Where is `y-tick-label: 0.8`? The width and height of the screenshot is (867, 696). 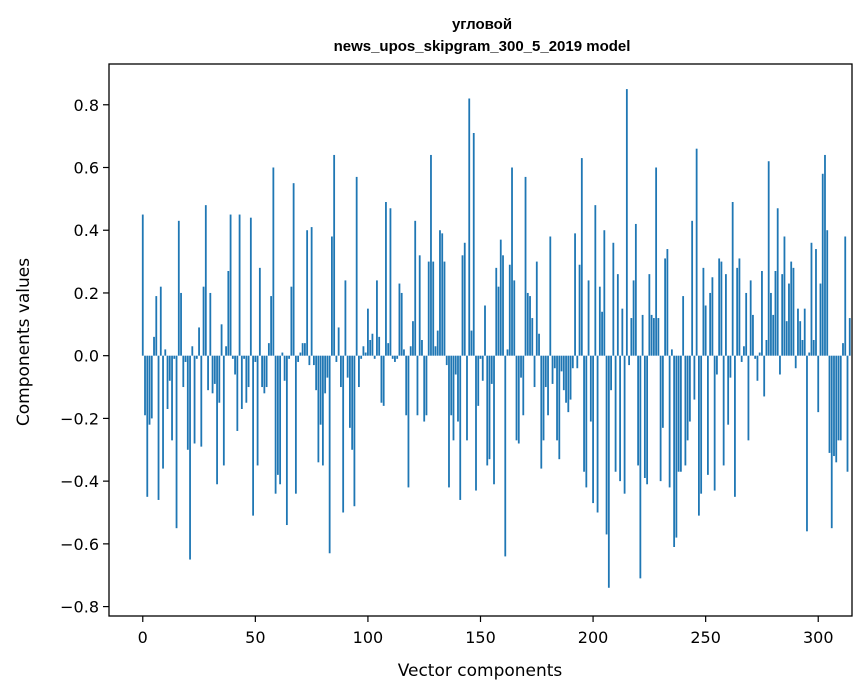 y-tick-label: 0.8 is located at coordinates (86, 105).